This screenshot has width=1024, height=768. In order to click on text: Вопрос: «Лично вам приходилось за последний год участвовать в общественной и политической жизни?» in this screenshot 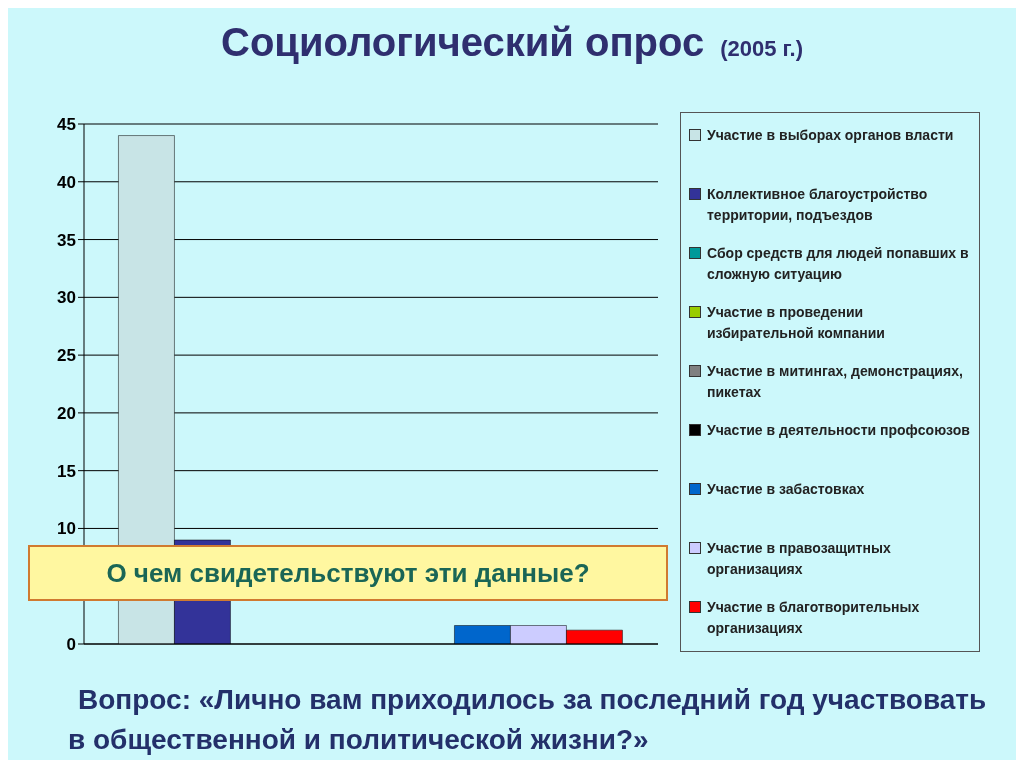, I will do `click(528, 720)`.